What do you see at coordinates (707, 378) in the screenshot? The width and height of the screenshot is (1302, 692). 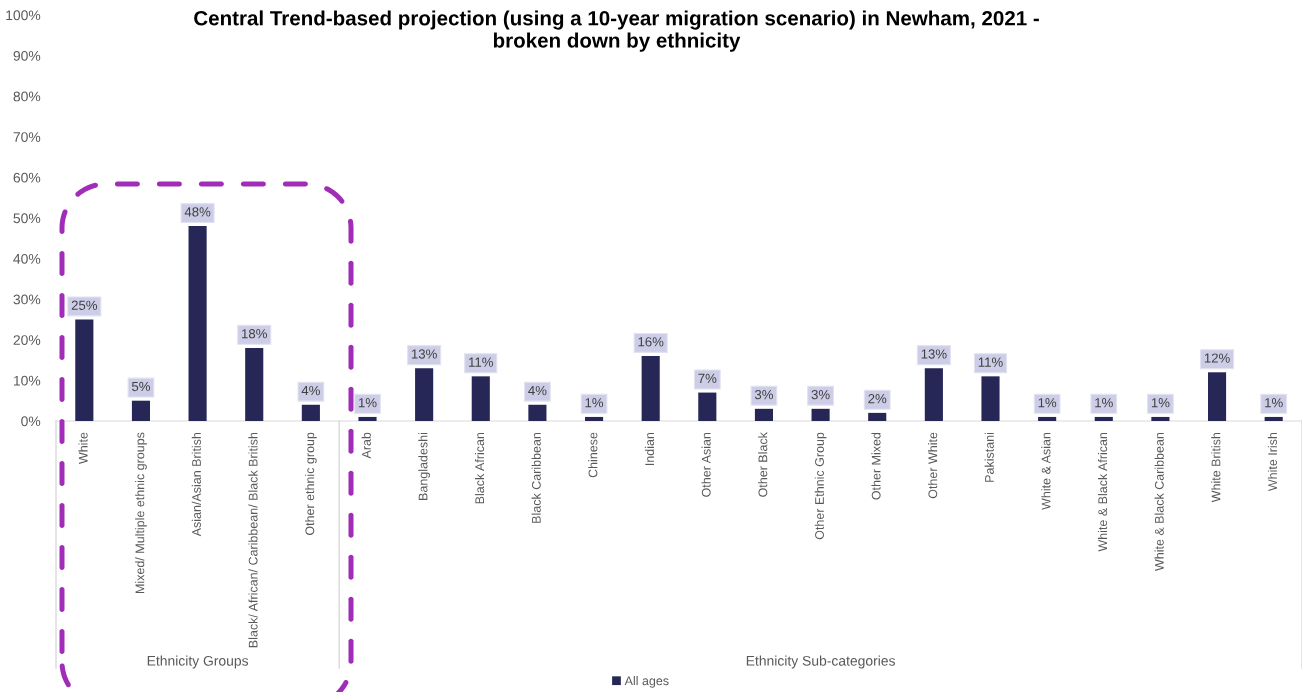 I see `data-label: 7%` at bounding box center [707, 378].